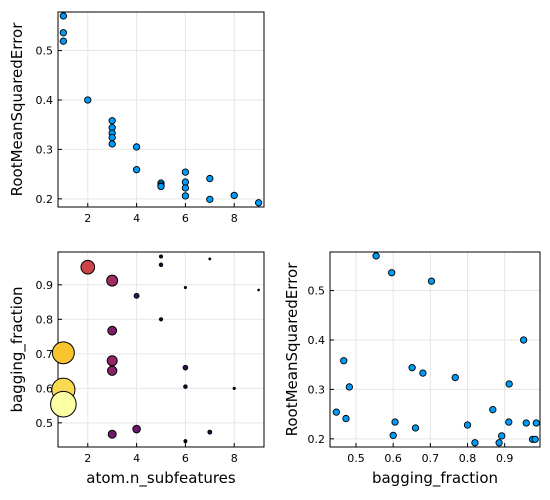  What do you see at coordinates (45, 388) in the screenshot?
I see `y-tick-label: 0.6` at bounding box center [45, 388].